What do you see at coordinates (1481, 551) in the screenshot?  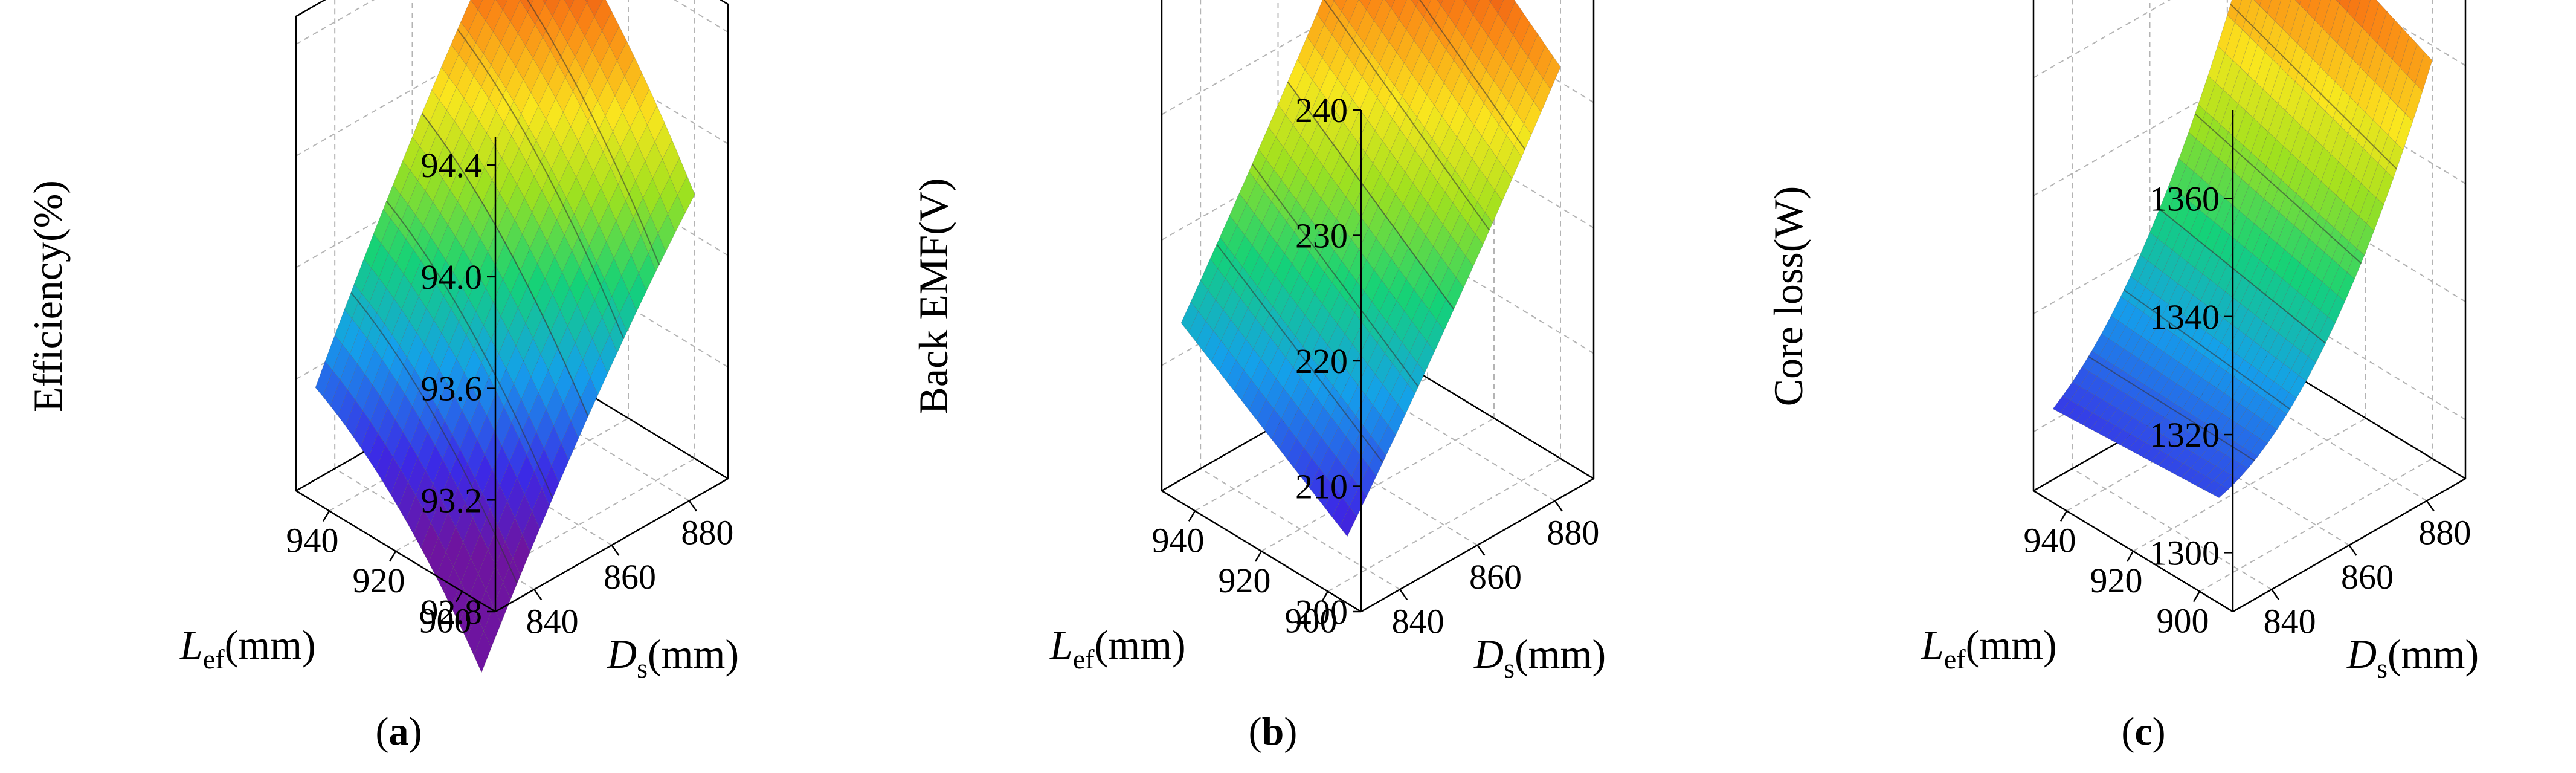 I see `y-tick` at bounding box center [1481, 551].